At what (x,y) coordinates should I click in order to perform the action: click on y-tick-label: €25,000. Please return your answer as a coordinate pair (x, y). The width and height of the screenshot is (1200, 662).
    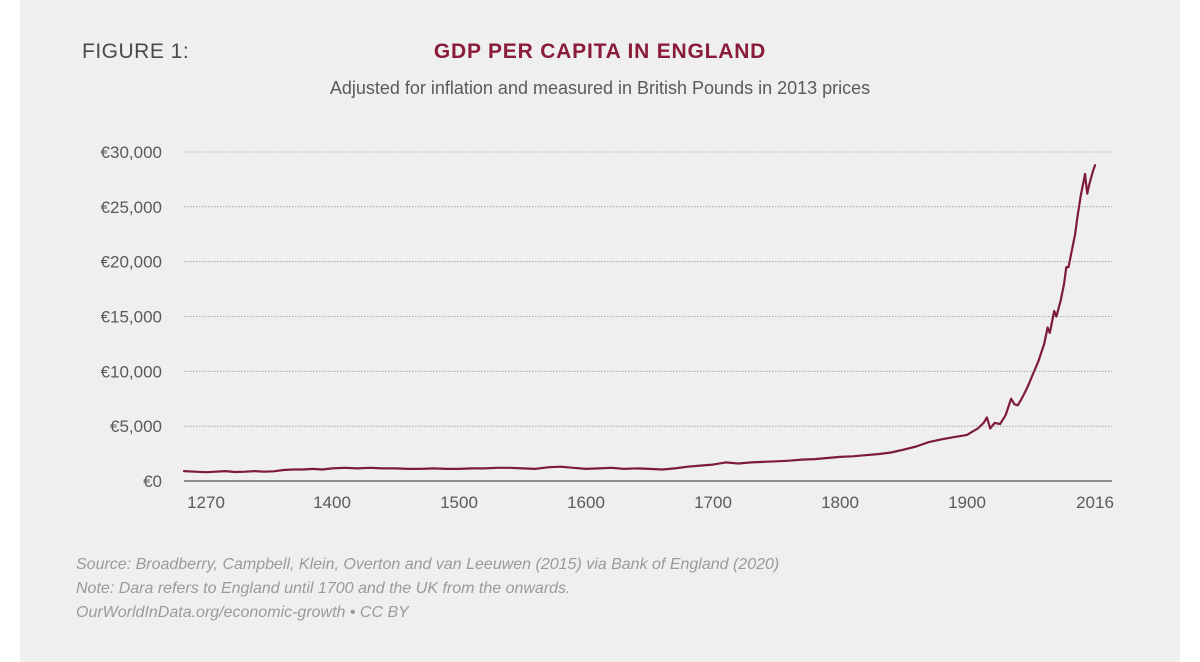
    Looking at the image, I should click on (131, 207).